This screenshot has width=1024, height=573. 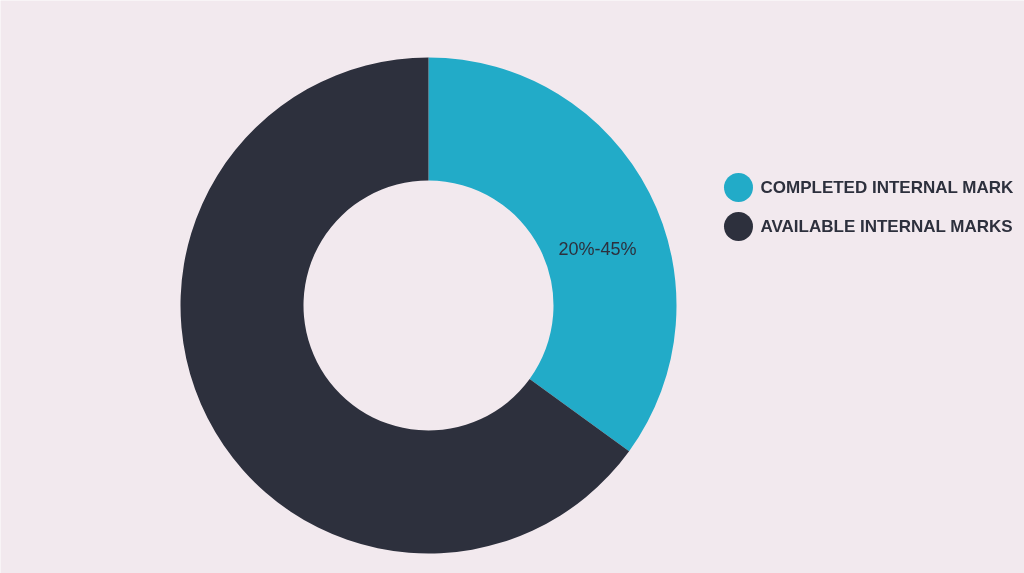 What do you see at coordinates (886, 226) in the screenshot?
I see `legend-label: AVAILABLE INTERNAL MARKS` at bounding box center [886, 226].